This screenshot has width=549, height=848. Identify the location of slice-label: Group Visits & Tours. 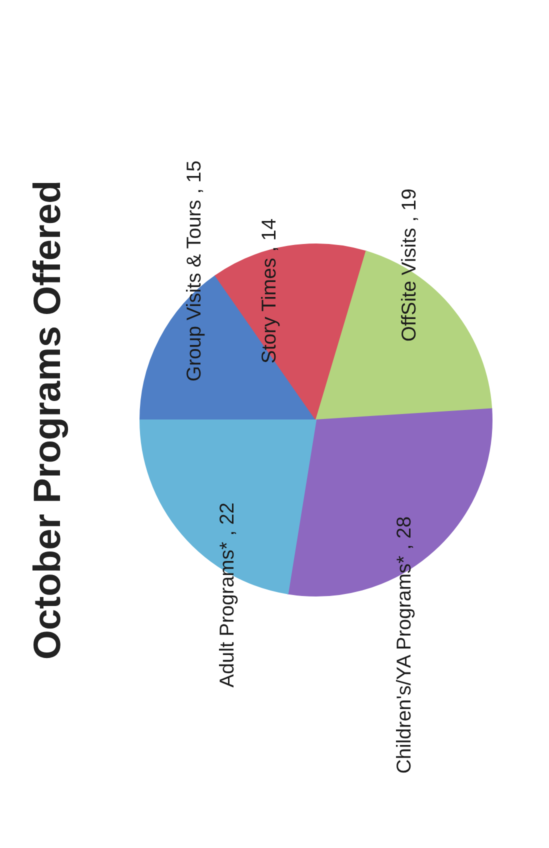
(194, 291).